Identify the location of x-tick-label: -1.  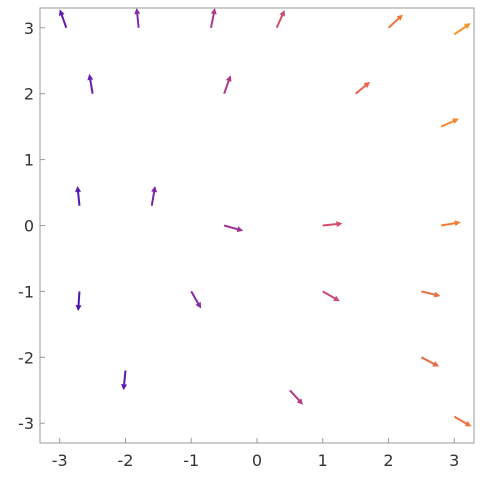
(191, 460).